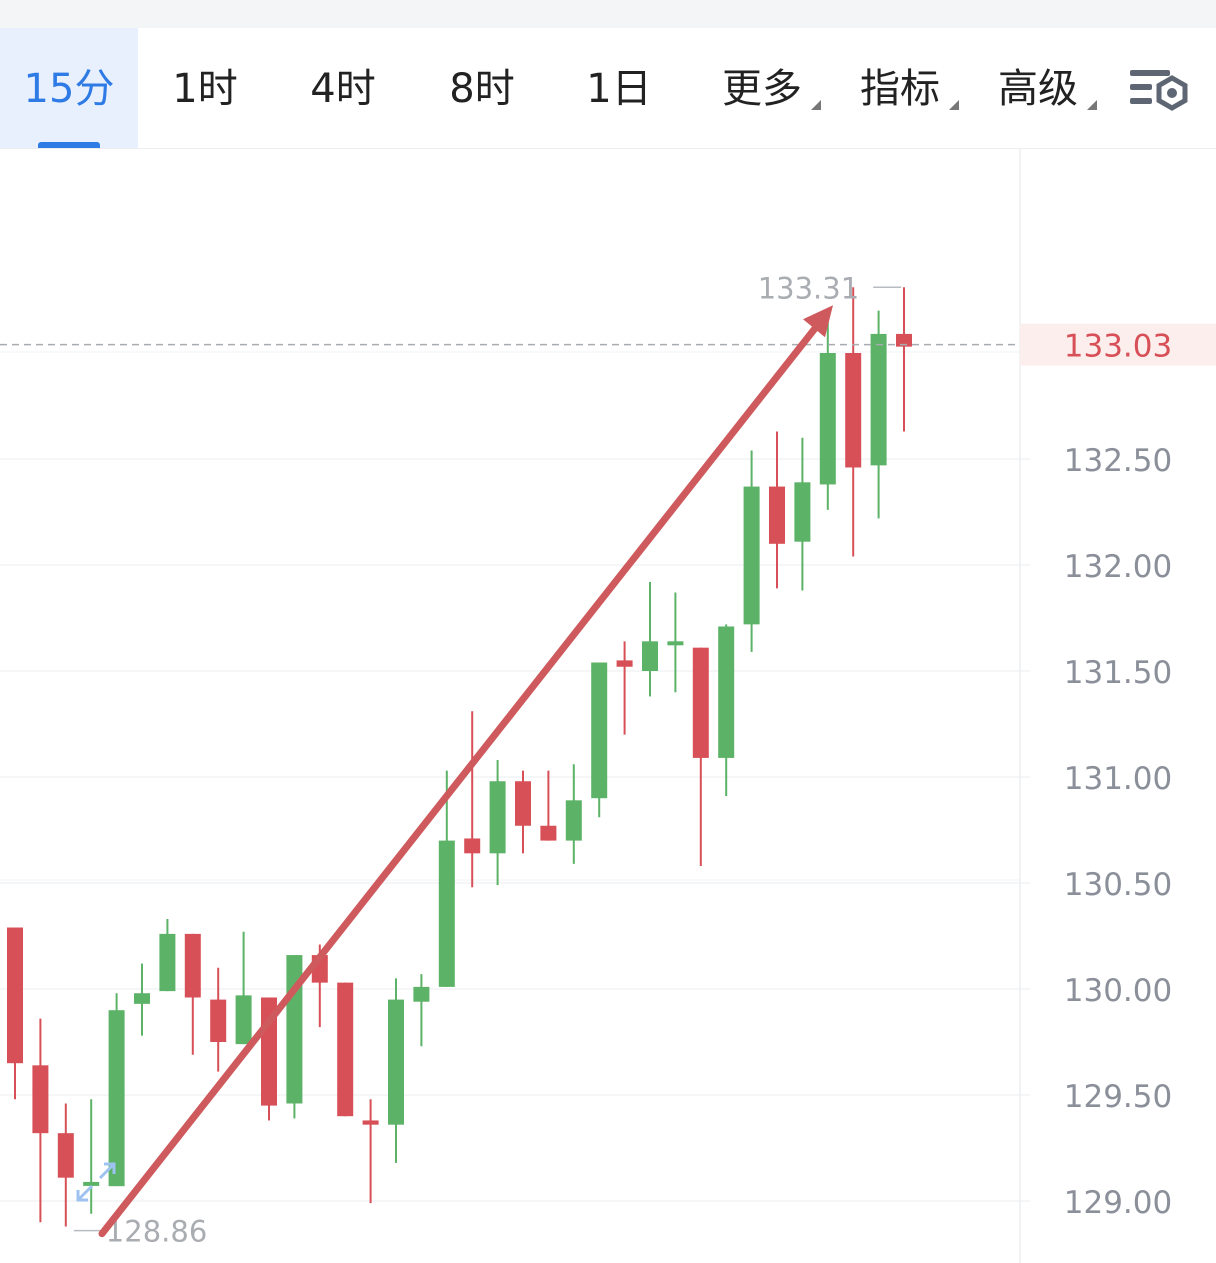 The width and height of the screenshot is (1216, 1263). Describe the element at coordinates (608, 14) in the screenshot. I see `status-strip` at that location.